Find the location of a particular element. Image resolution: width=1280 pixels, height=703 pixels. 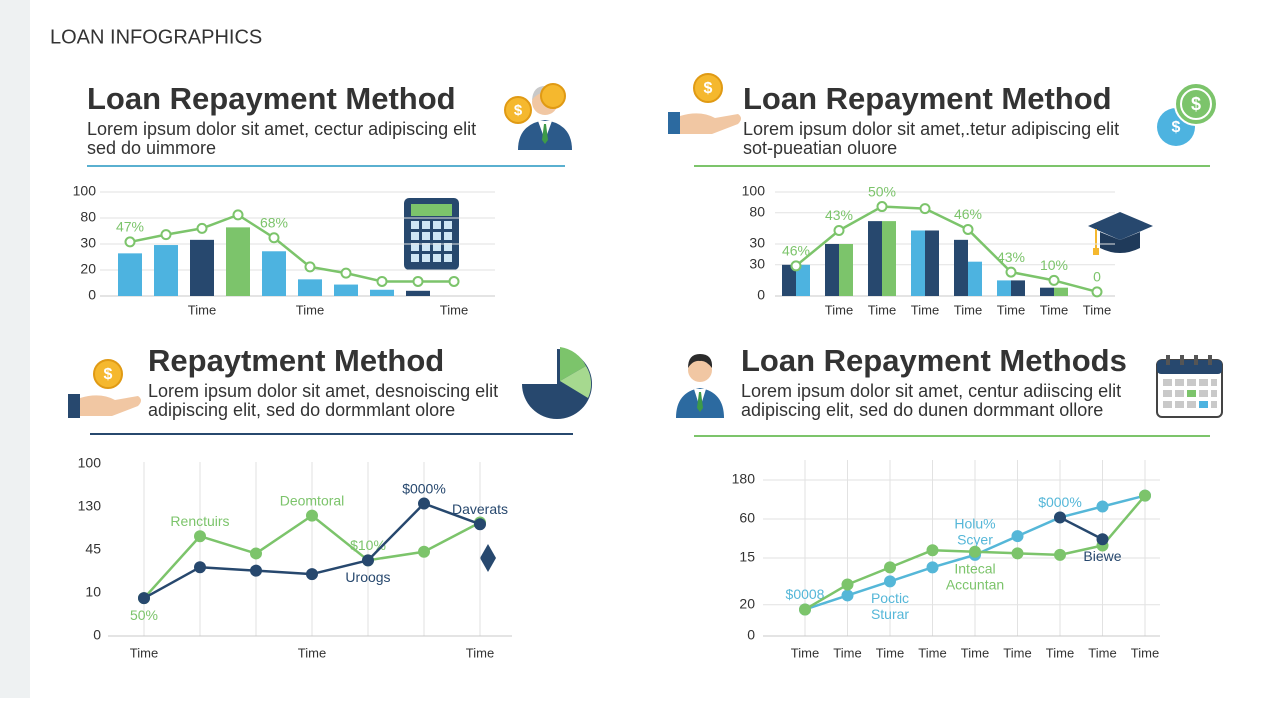

point-label: Uroogs is located at coordinates (367, 577).